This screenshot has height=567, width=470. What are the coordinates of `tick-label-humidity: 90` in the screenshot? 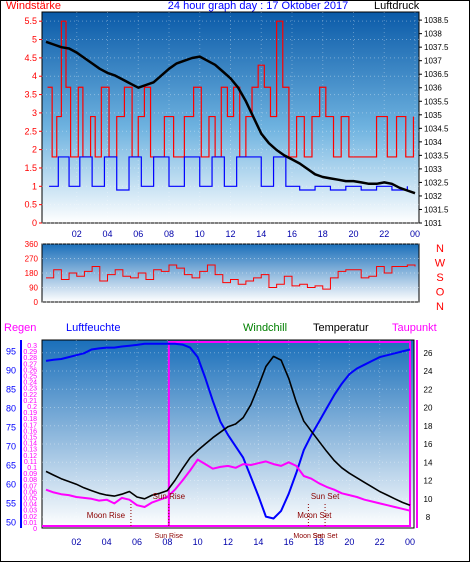 It's located at (11, 370).